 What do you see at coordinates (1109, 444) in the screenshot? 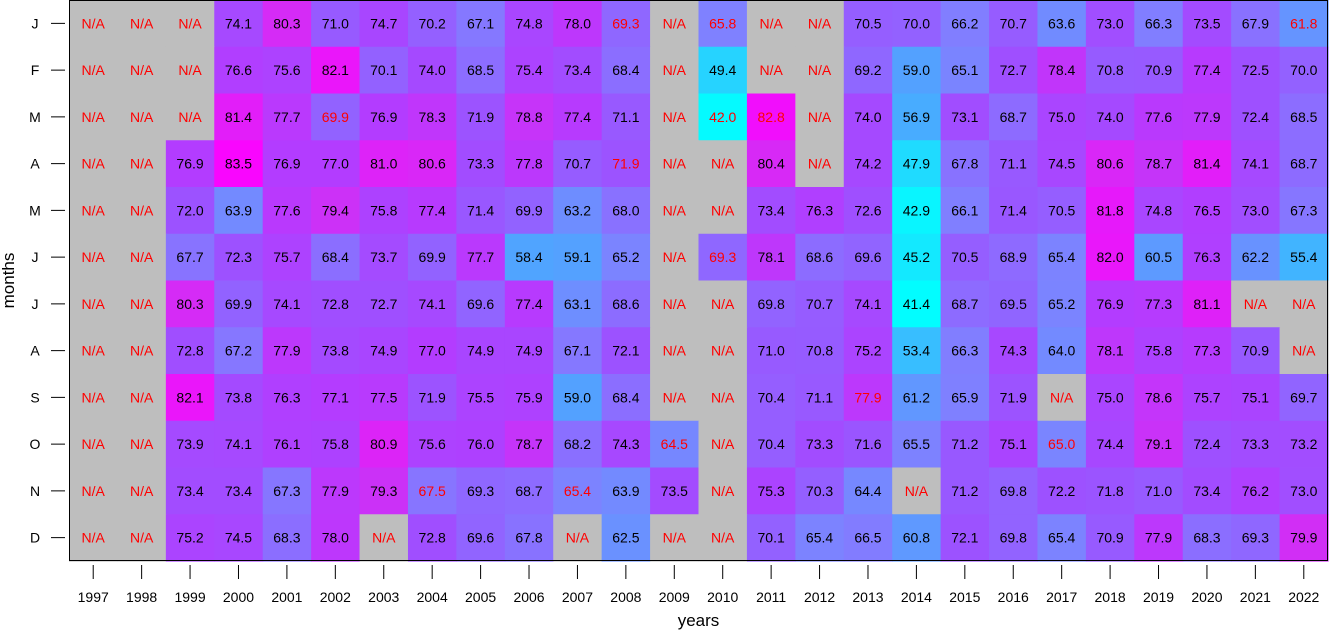
I see `heatmap-cell-value: 74.4` at bounding box center [1109, 444].